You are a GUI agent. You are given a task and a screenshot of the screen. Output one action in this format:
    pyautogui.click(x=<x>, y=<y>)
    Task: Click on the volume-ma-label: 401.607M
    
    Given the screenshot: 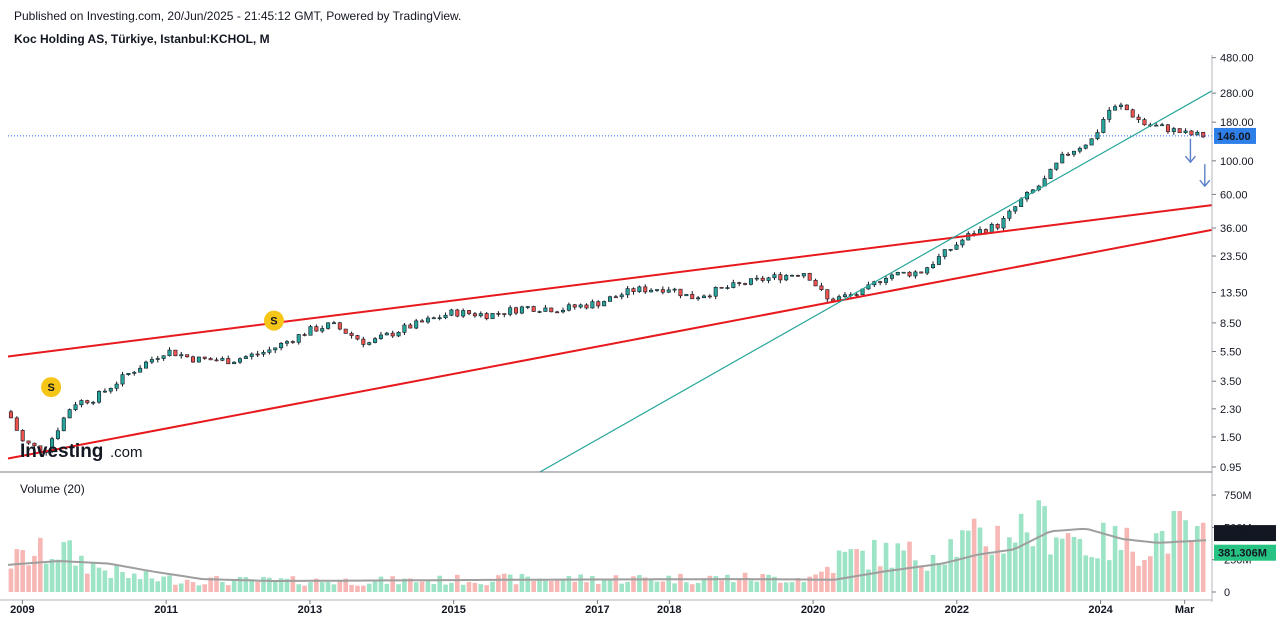 What is the action you would take?
    pyautogui.click(x=1242, y=534)
    